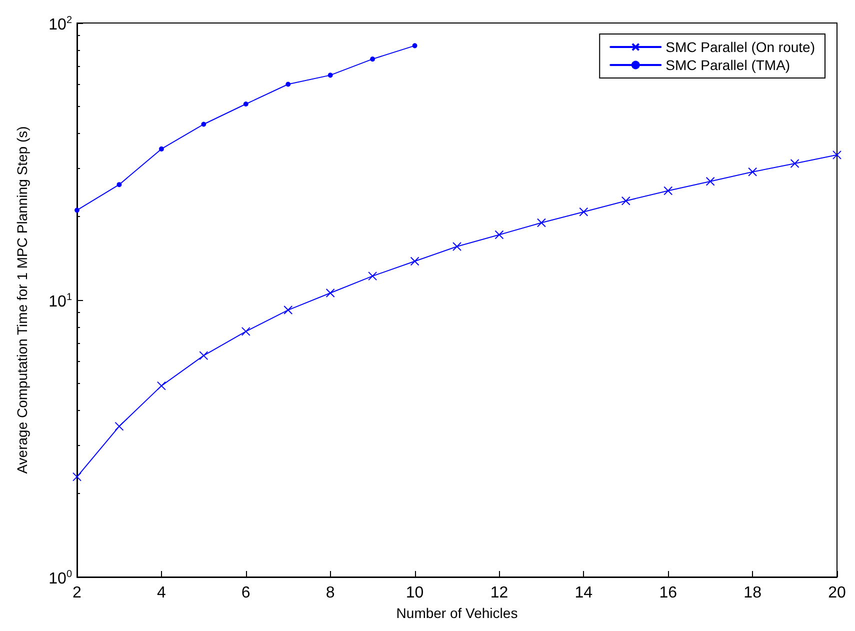  Describe the element at coordinates (77, 593) in the screenshot. I see `x-tick-label: 2` at that location.